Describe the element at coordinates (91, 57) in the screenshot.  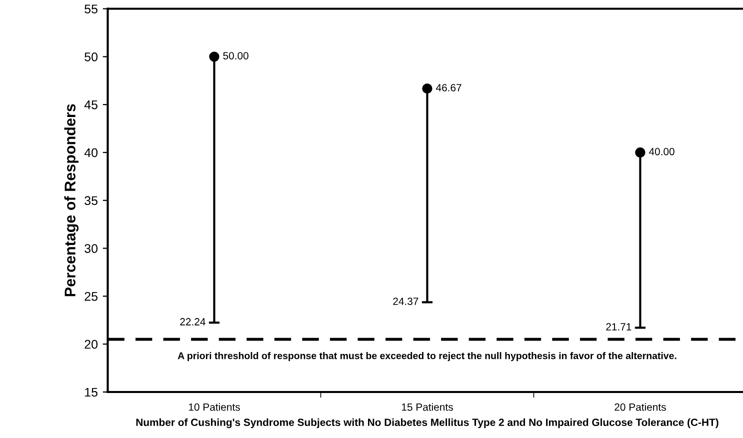
I see `y-tick-label: 50` at that location.